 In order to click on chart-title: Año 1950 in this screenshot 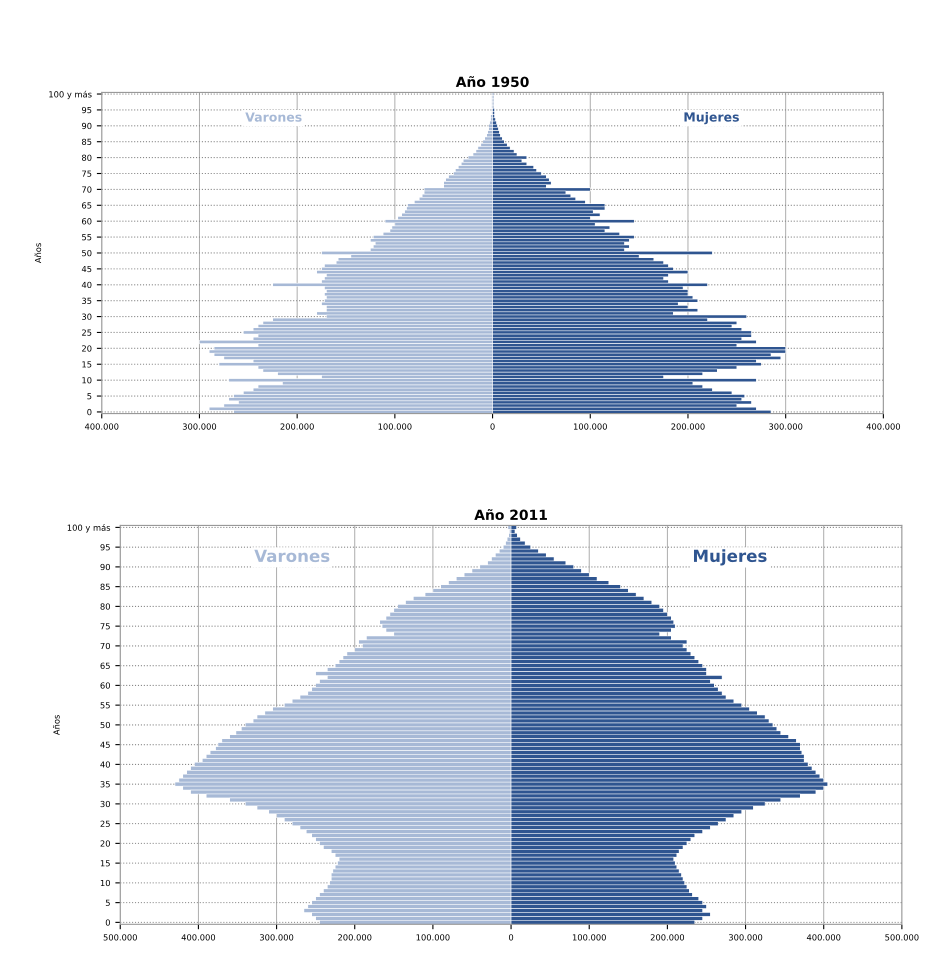, I will do `click(492, 82)`.